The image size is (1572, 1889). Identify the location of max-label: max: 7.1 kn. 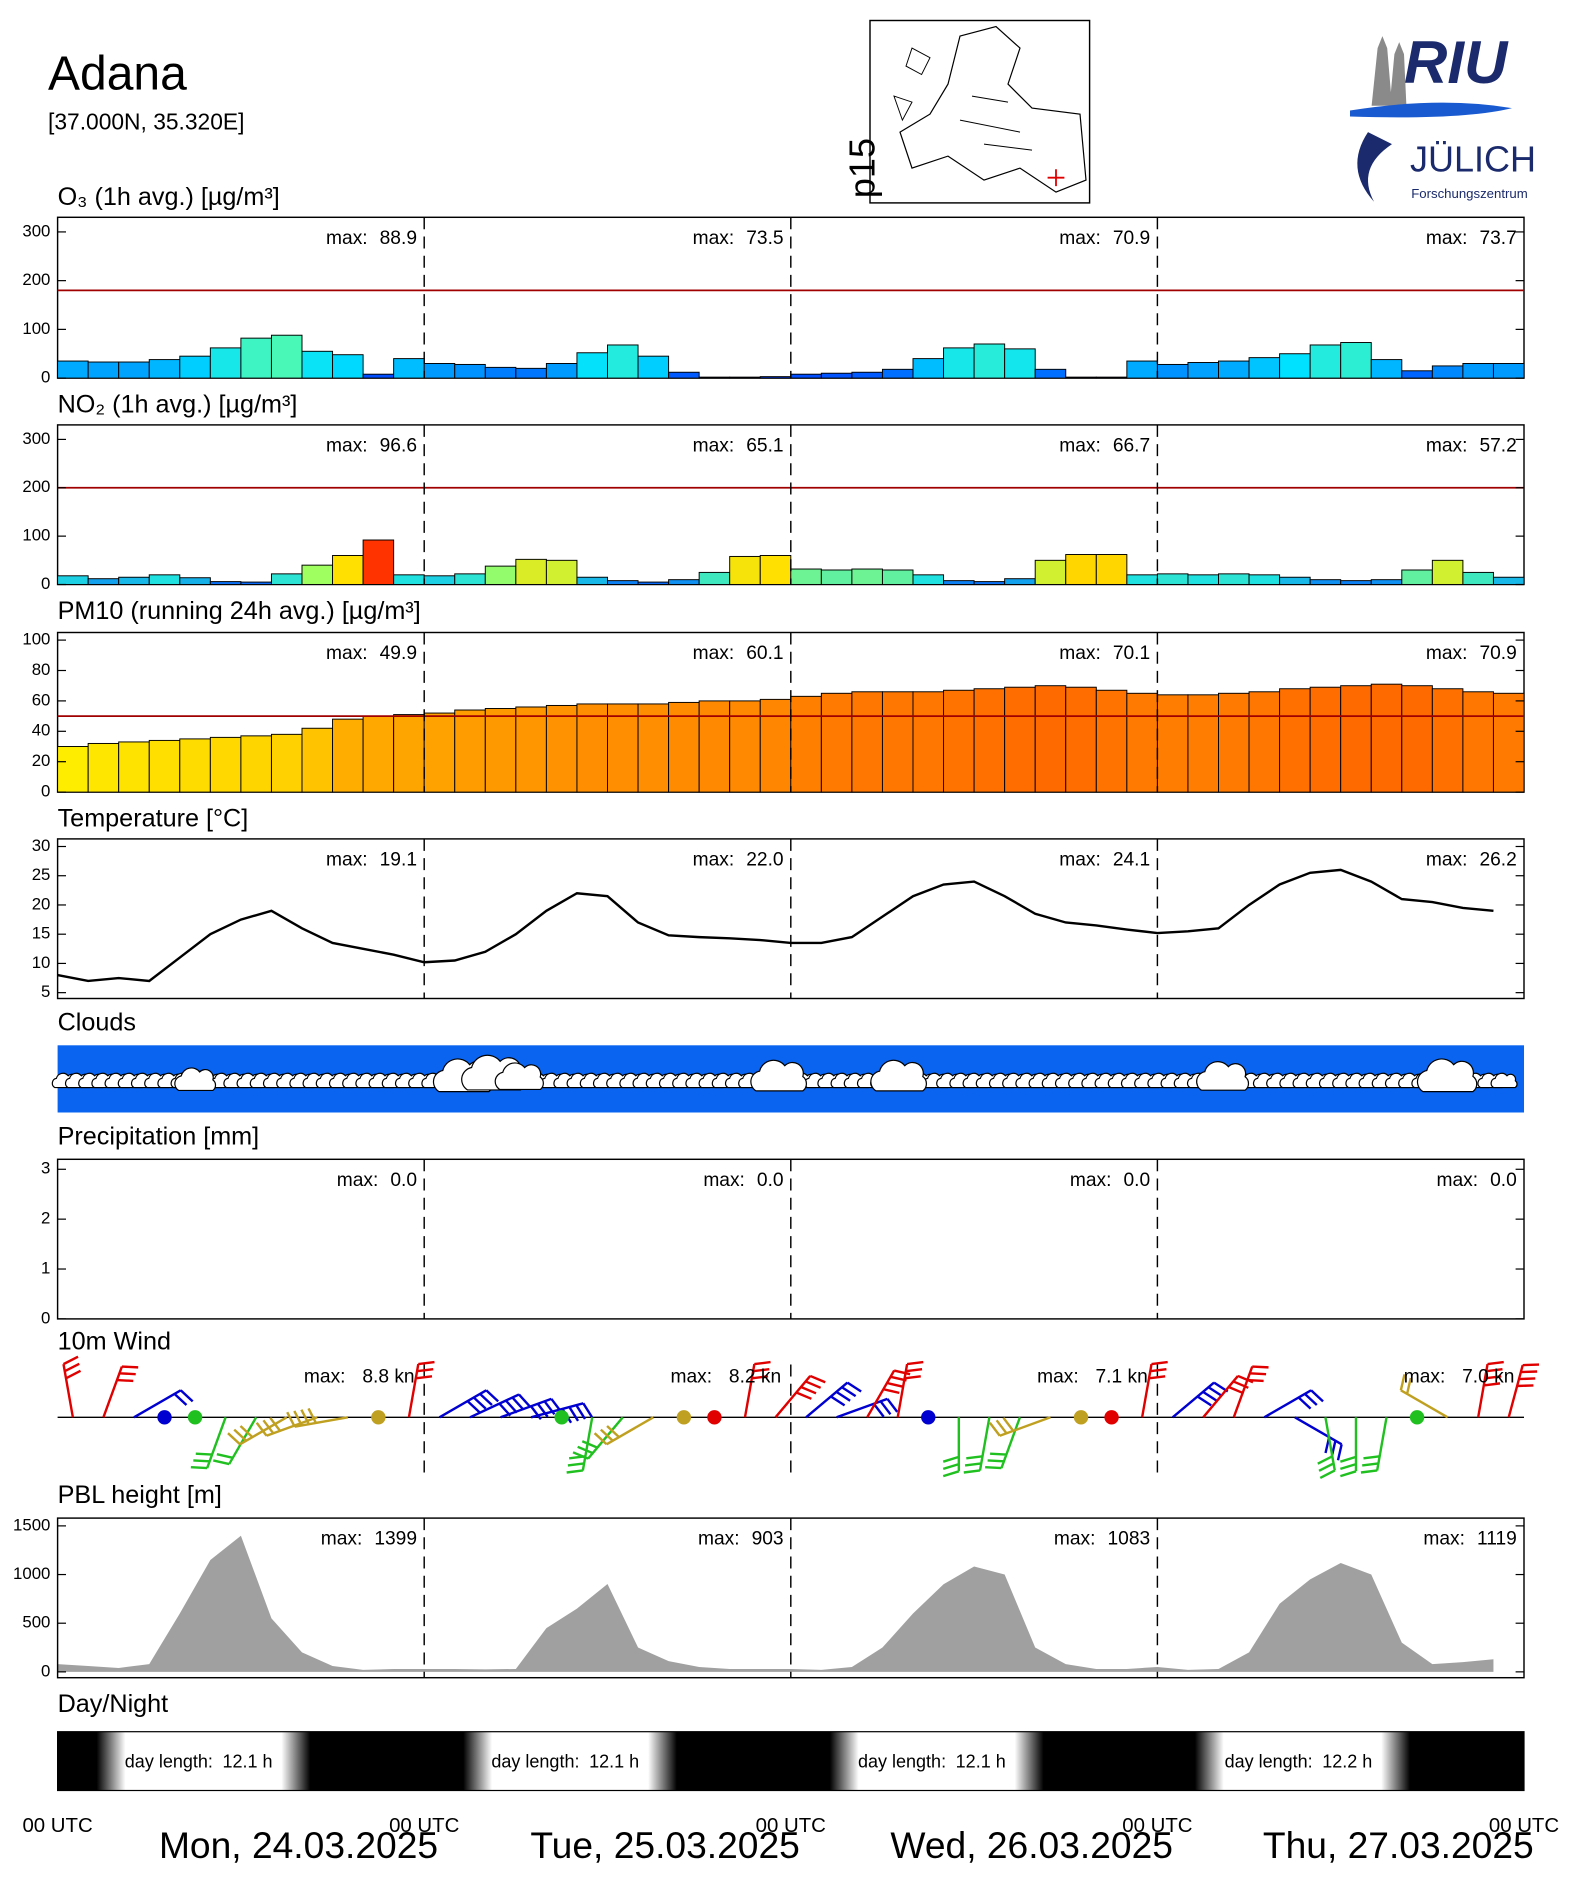
(1092, 1377).